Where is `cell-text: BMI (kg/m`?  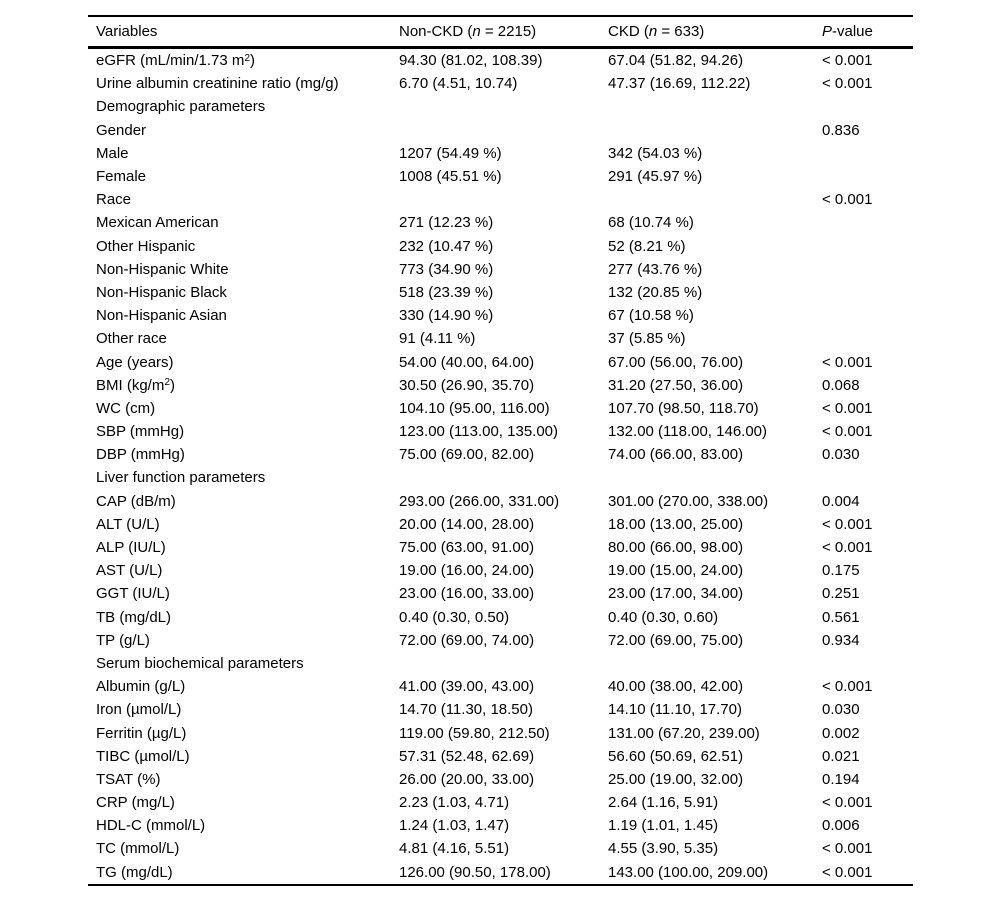
cell-text: BMI (kg/m is located at coordinates (130, 385).